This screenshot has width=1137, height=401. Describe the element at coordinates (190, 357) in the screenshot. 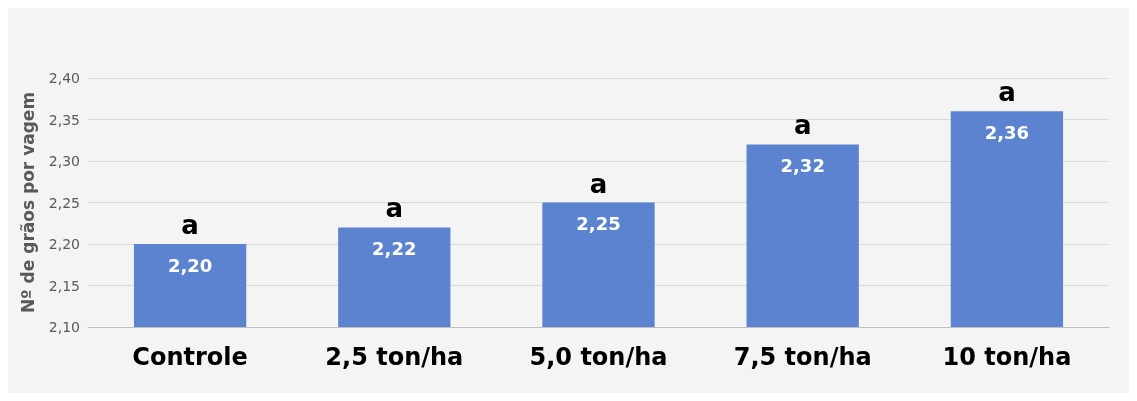

I see `x-tick-label: Controle` at that location.